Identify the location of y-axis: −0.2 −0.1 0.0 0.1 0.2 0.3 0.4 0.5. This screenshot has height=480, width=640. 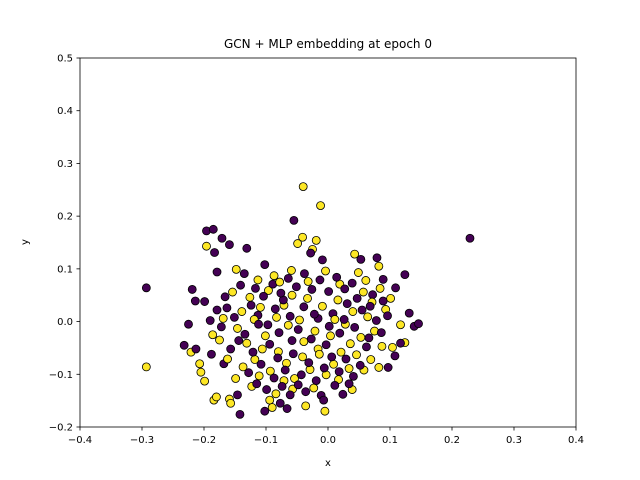
(64, 244).